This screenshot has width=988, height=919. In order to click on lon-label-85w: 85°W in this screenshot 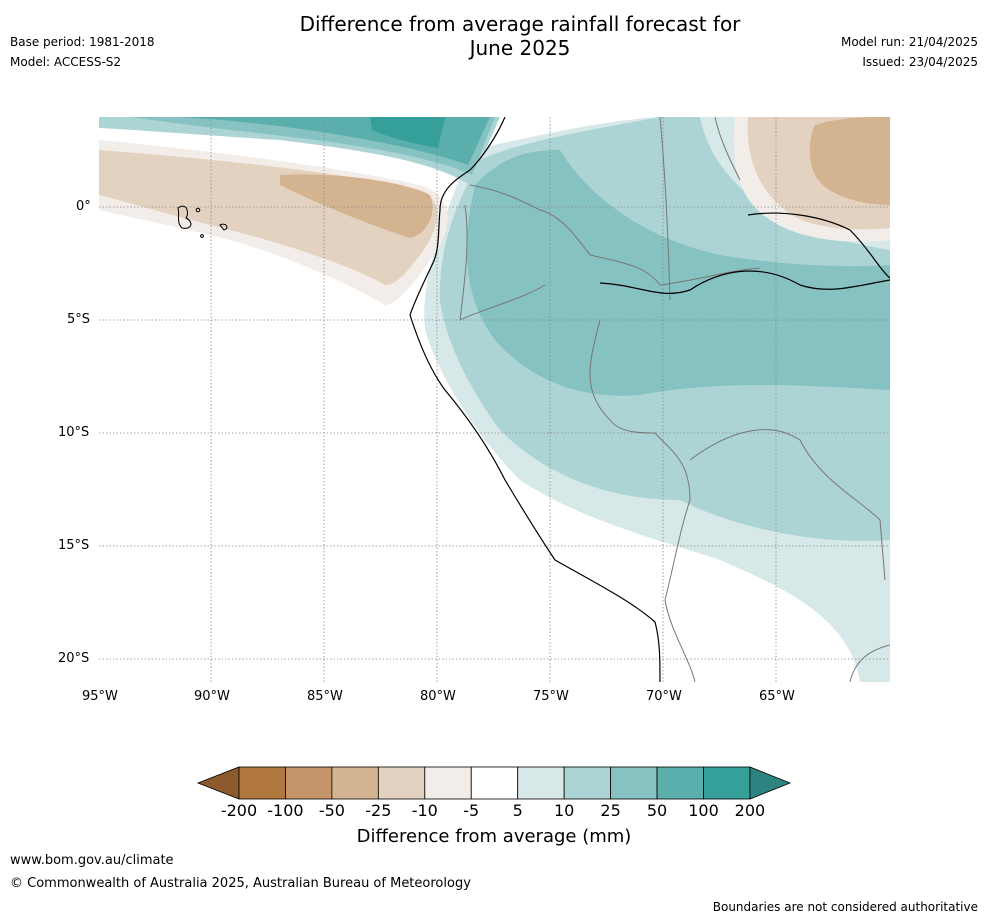, I will do `click(325, 696)`.